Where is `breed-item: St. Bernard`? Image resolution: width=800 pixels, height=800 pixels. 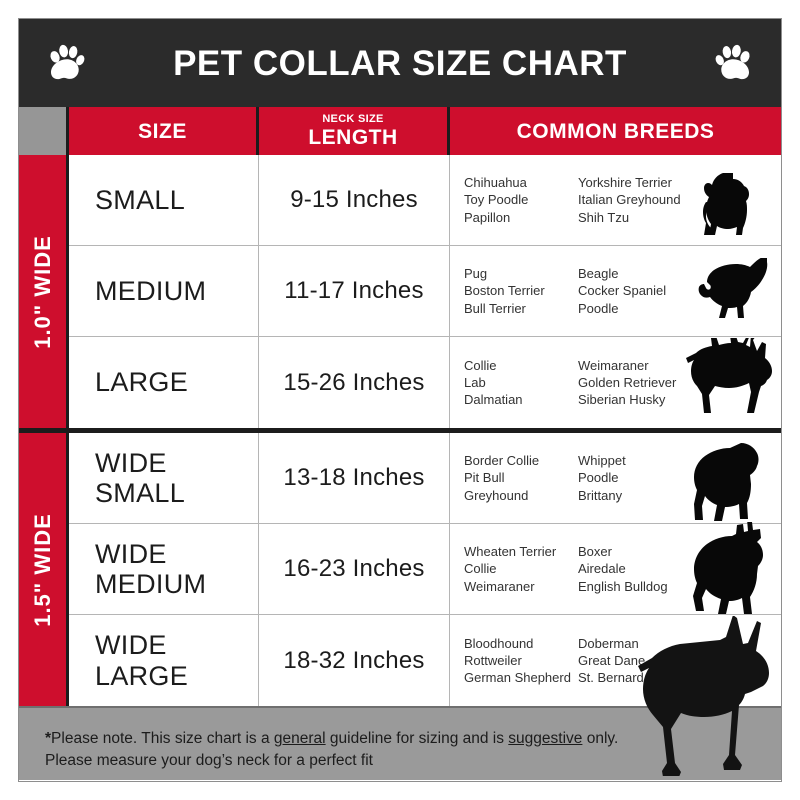
breed-item: St. Bernard is located at coordinates (611, 678).